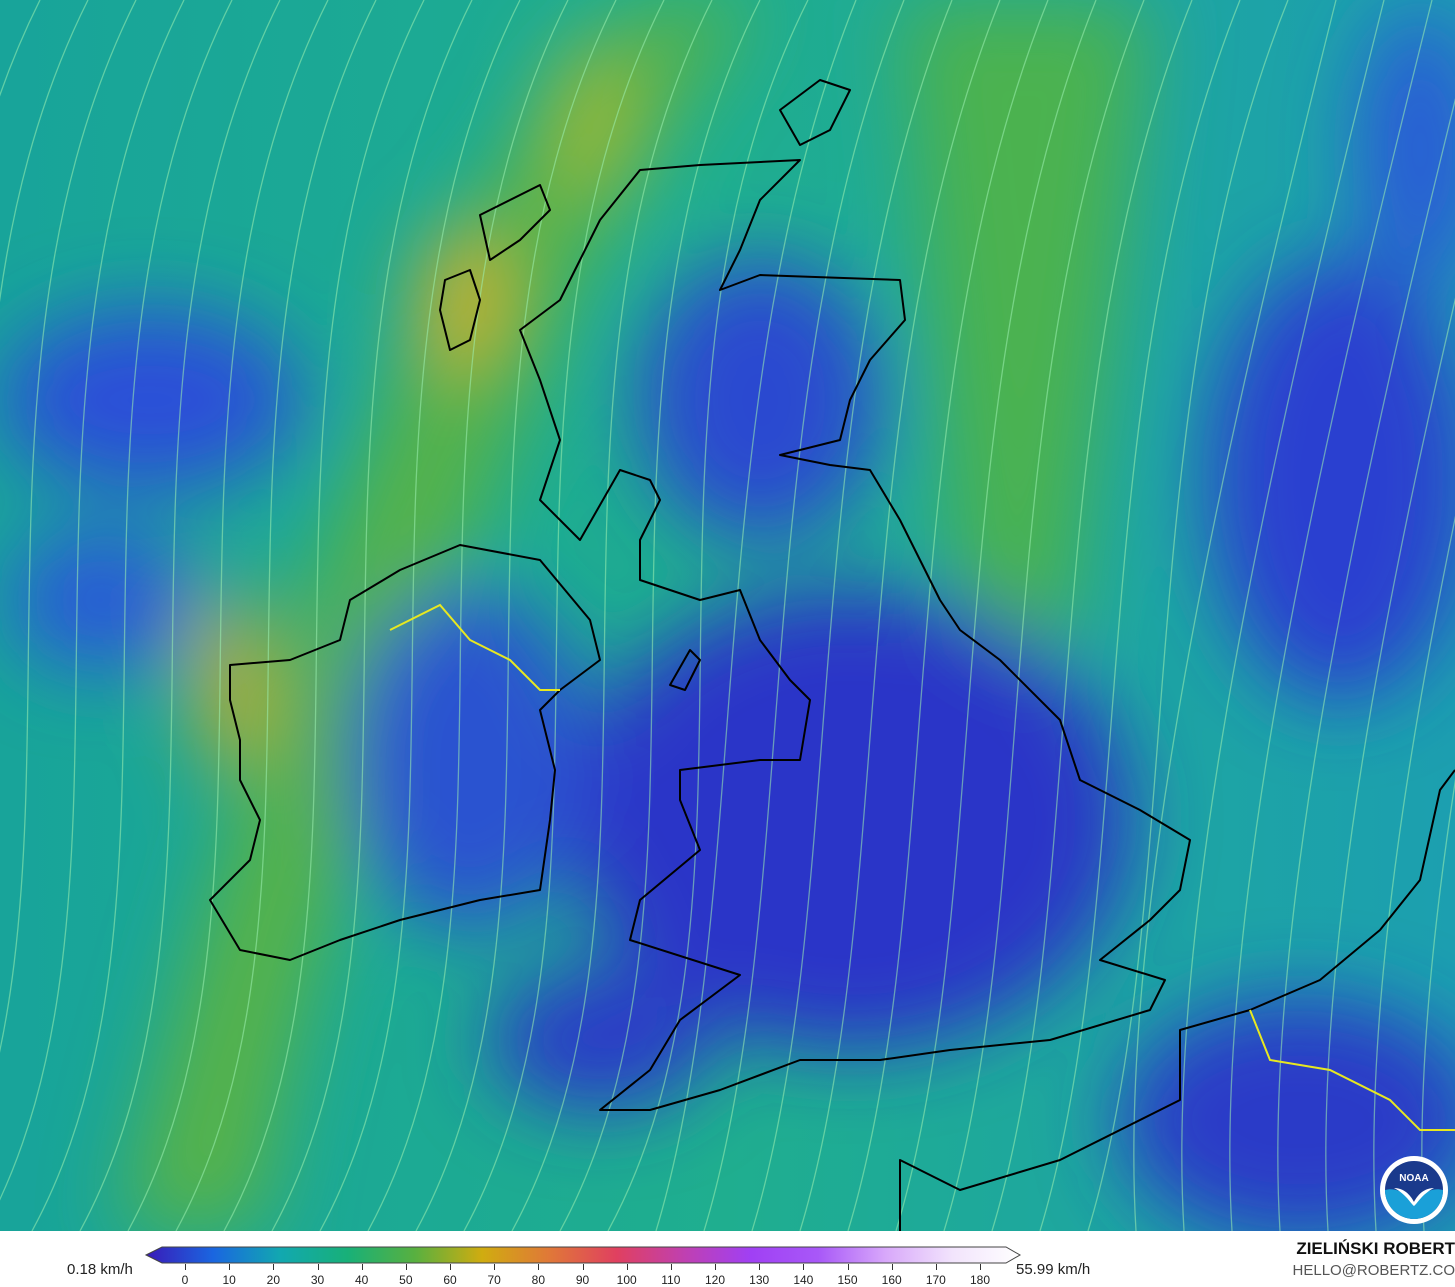  I want to click on colorbar-tick-label: 100, so click(626, 1280).